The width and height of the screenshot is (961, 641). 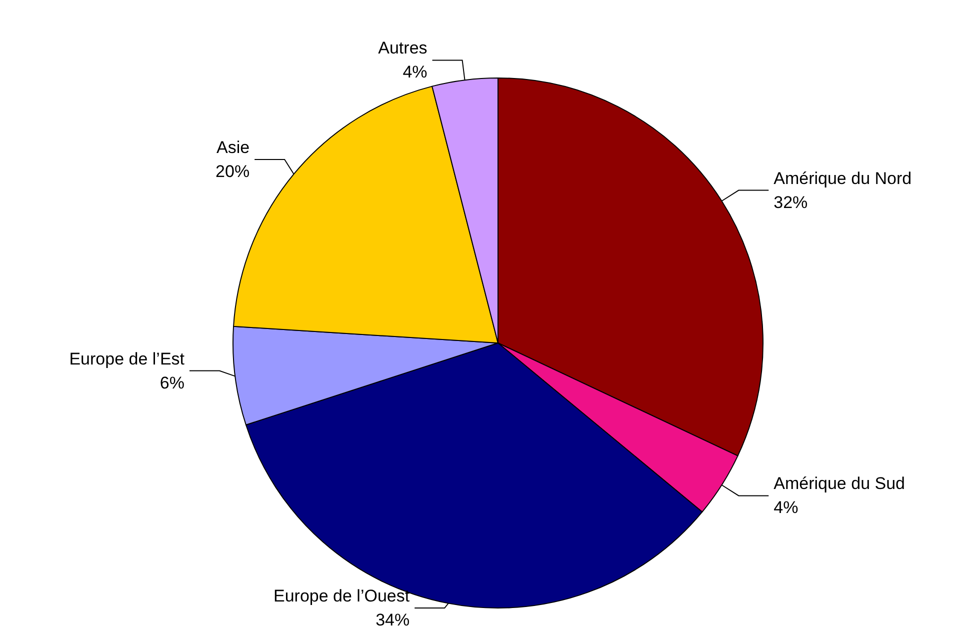 What do you see at coordinates (172, 382) in the screenshot?
I see `data-label: 6%` at bounding box center [172, 382].